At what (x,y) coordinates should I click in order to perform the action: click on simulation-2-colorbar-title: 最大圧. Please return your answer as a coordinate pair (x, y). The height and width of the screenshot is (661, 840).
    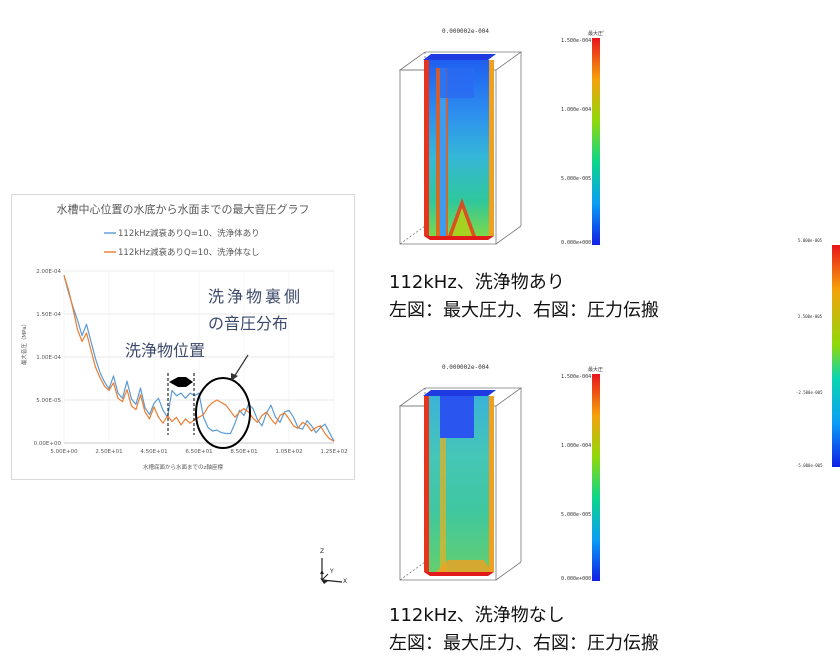
    Looking at the image, I should click on (596, 370).